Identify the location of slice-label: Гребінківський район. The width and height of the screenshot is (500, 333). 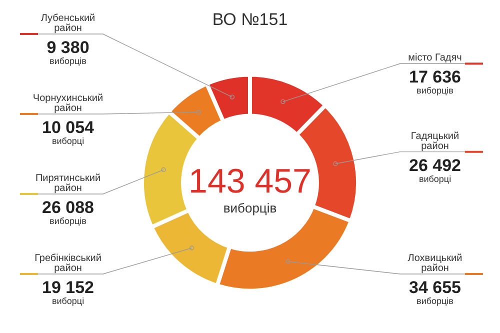
(68, 263).